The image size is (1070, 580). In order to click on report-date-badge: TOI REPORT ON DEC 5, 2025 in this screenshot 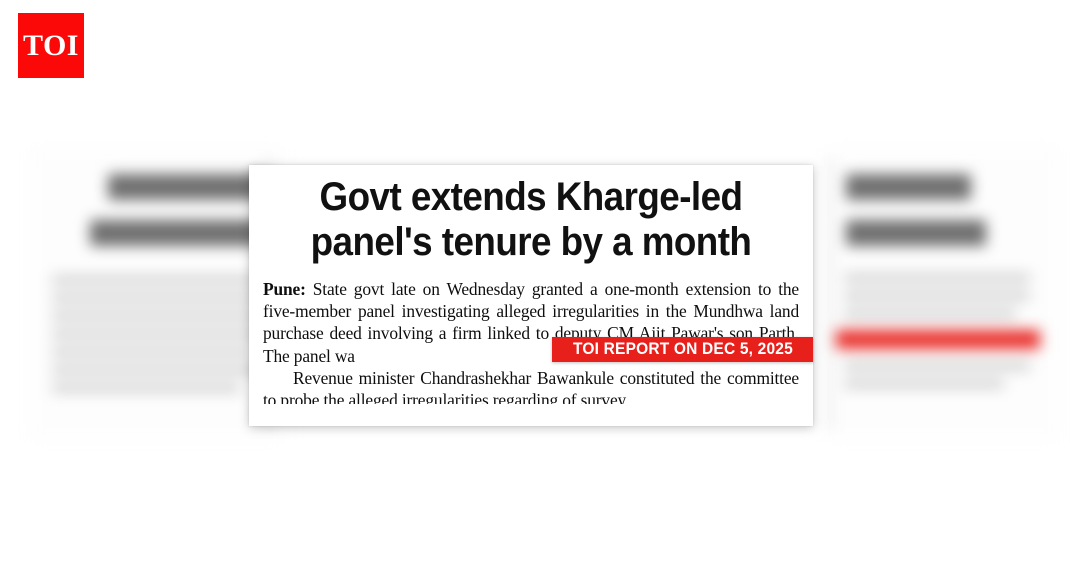, I will do `click(682, 349)`.